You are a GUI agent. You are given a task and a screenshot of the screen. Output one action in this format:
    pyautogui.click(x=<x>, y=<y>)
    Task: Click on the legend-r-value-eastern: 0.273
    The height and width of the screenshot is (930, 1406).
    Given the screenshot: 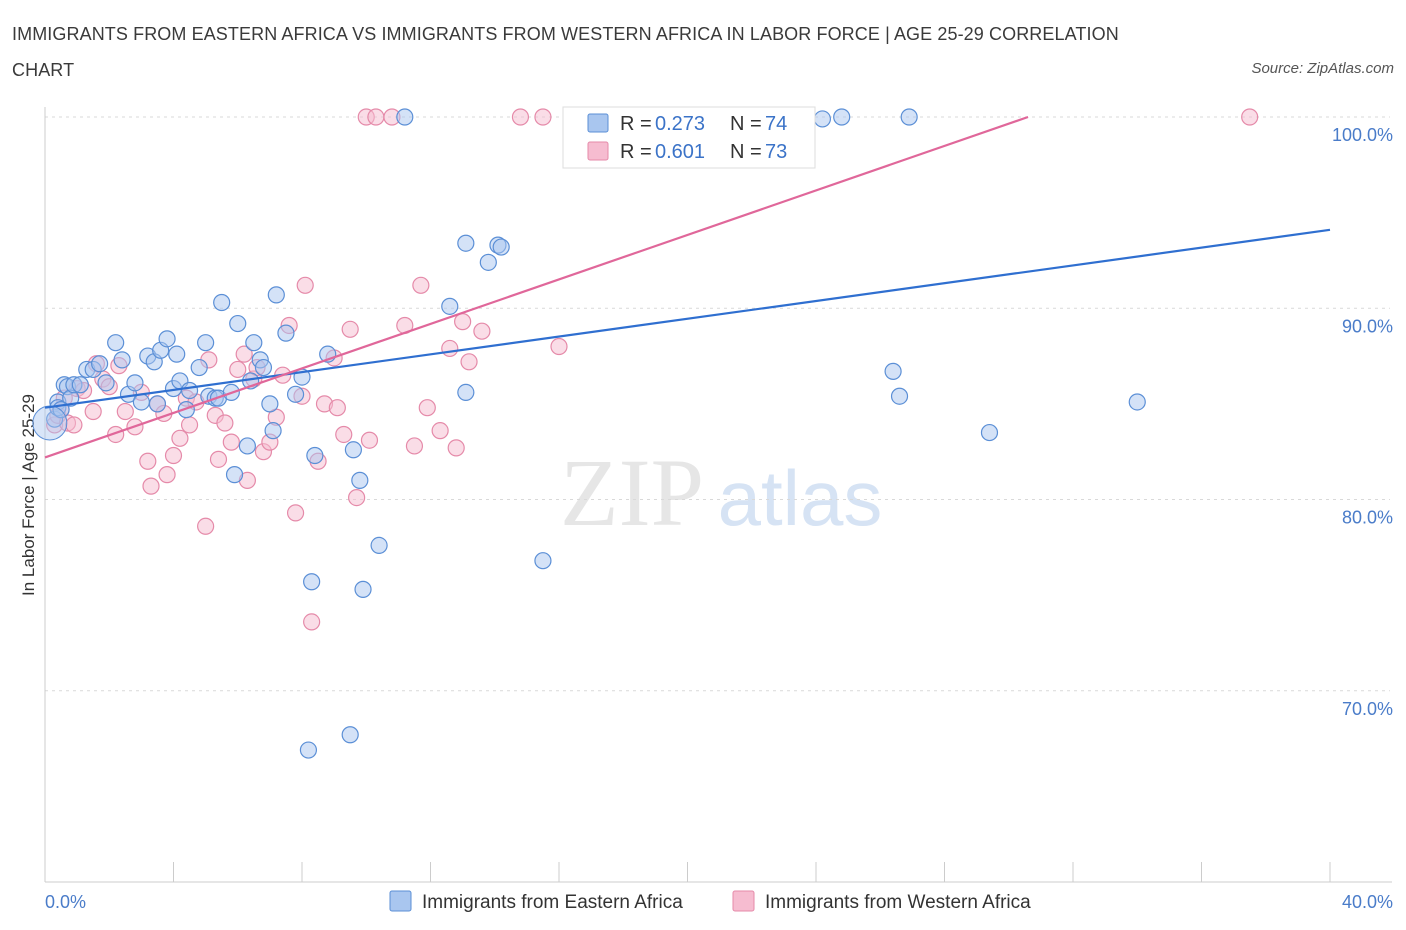 What is the action you would take?
    pyautogui.click(x=680, y=124)
    